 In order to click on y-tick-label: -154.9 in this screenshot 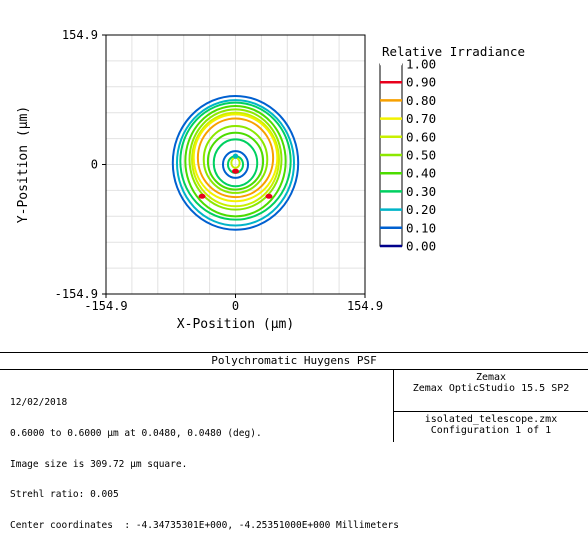, I will do `click(76, 294)`.